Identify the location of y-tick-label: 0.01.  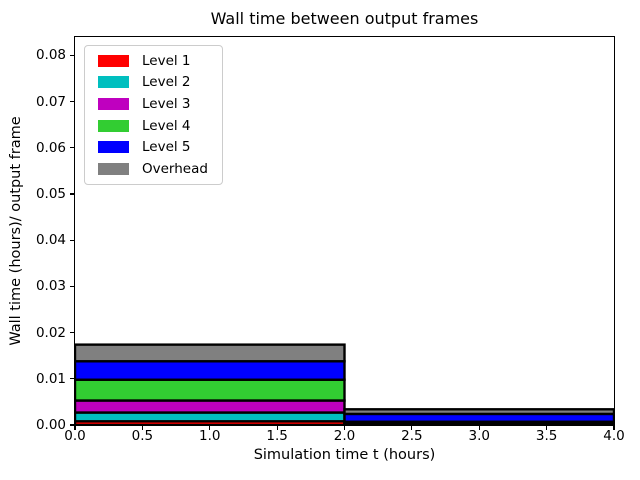
(50, 378).